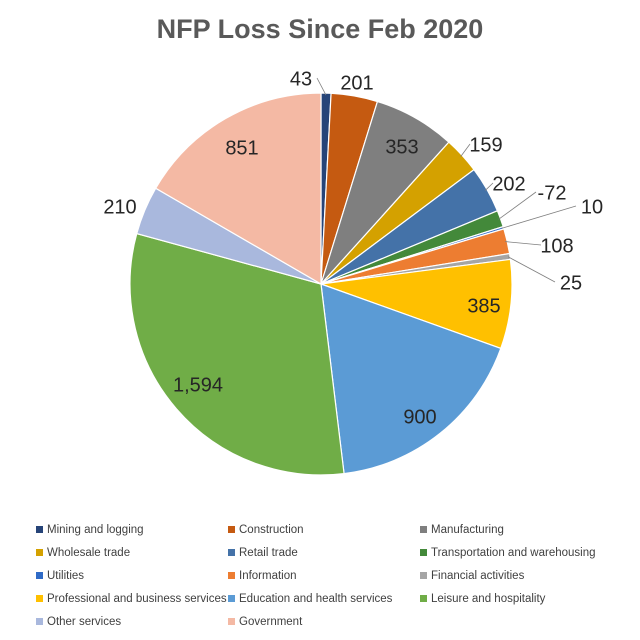 The width and height of the screenshot is (640, 640). I want to click on legend-label: Wholesale trade, so click(89, 552).